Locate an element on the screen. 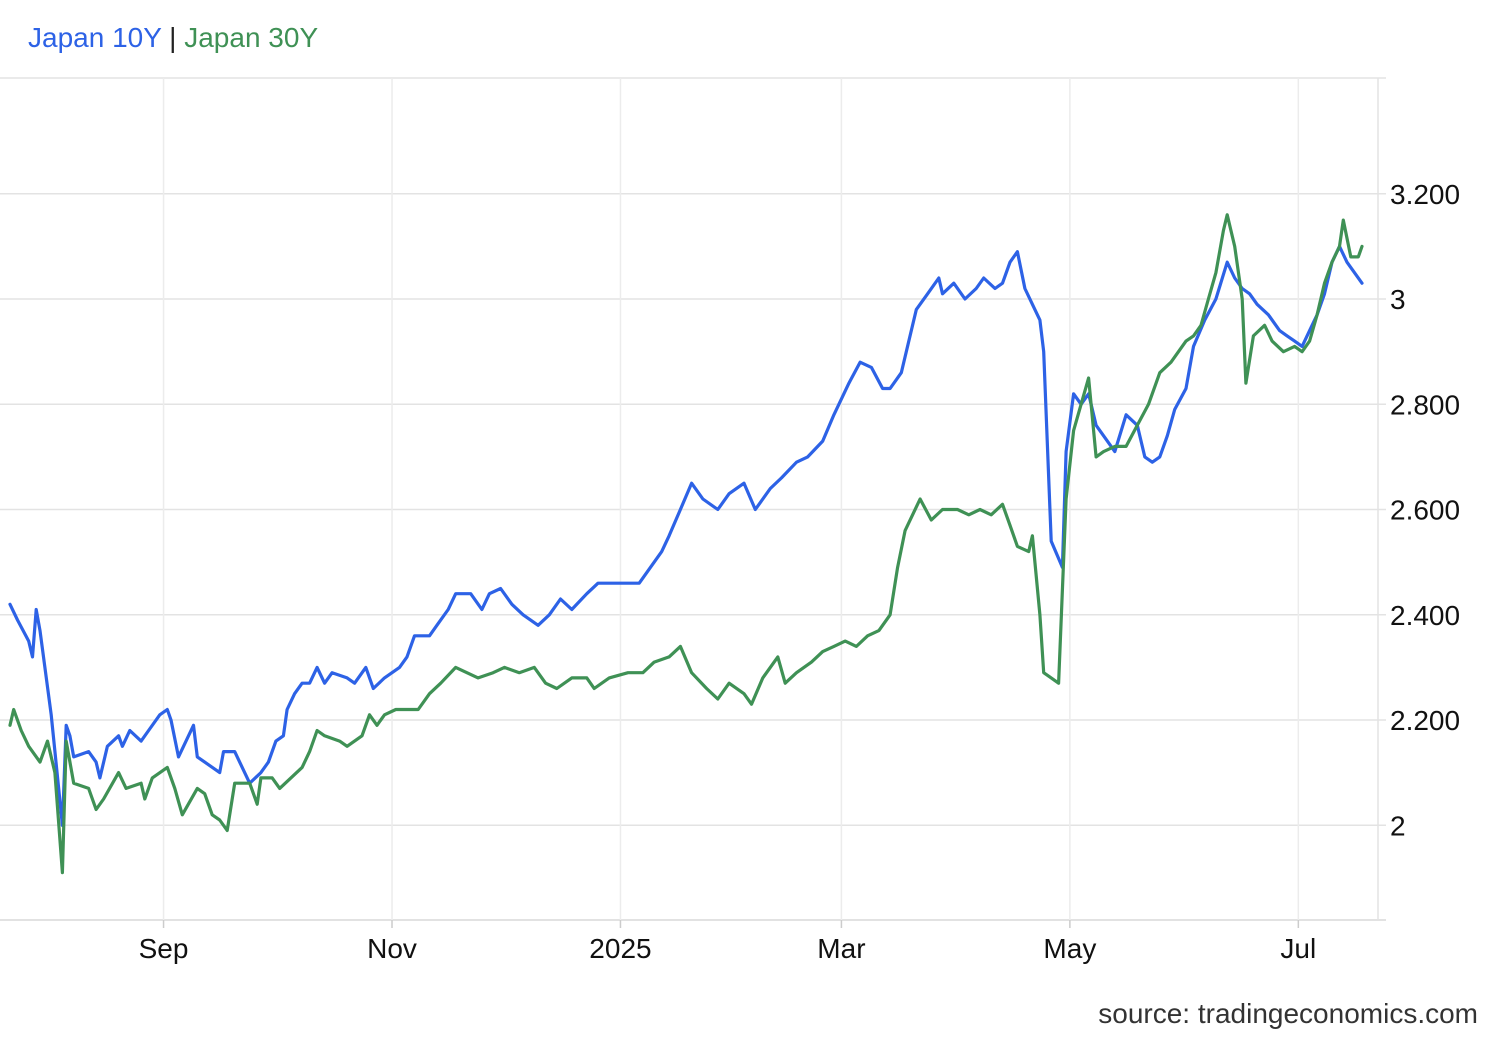  x-tick-label: Sep is located at coordinates (164, 948).